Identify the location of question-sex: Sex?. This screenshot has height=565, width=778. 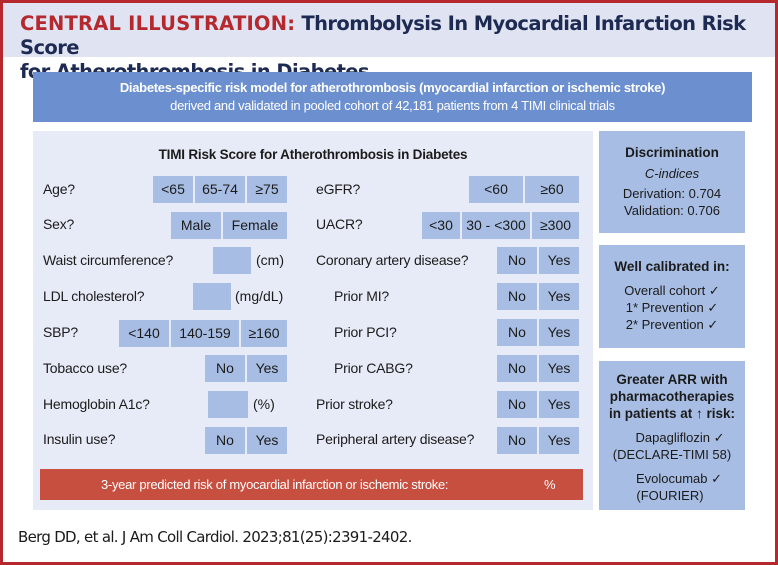
(59, 224).